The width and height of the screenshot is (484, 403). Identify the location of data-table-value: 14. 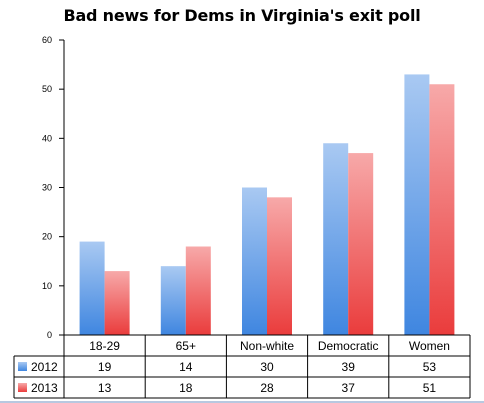
(186, 367).